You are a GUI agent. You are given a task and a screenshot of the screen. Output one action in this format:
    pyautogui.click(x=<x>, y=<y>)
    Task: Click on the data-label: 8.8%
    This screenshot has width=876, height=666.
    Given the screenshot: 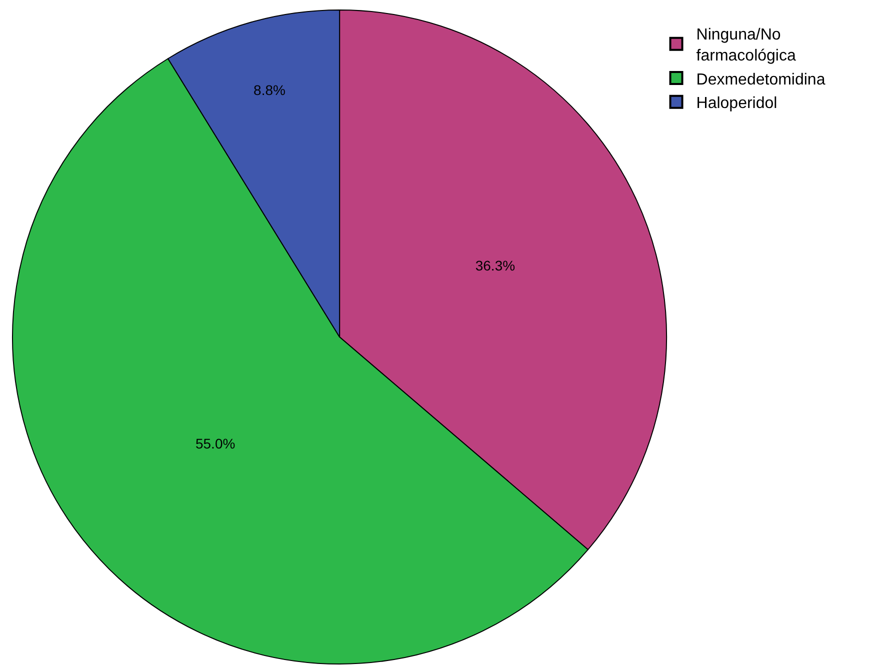 What is the action you would take?
    pyautogui.click(x=270, y=90)
    